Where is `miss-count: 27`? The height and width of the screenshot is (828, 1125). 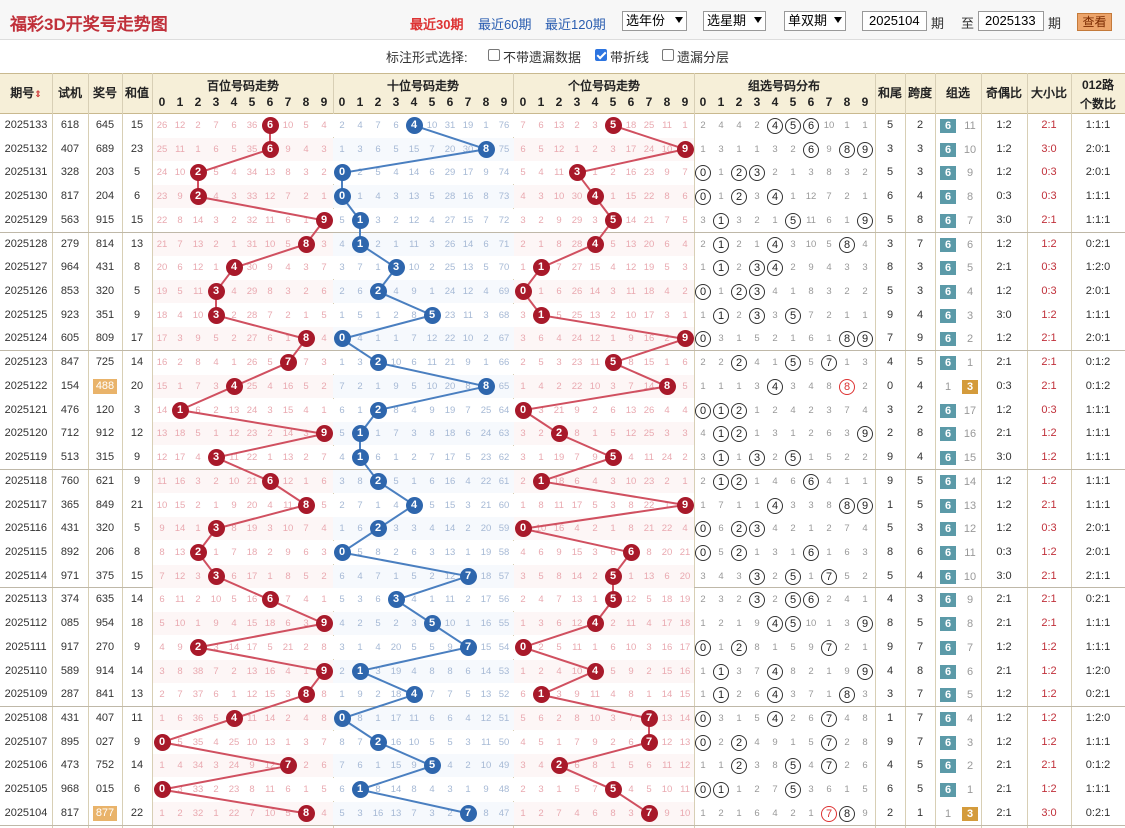
miss-count: 27 is located at coordinates (450, 220).